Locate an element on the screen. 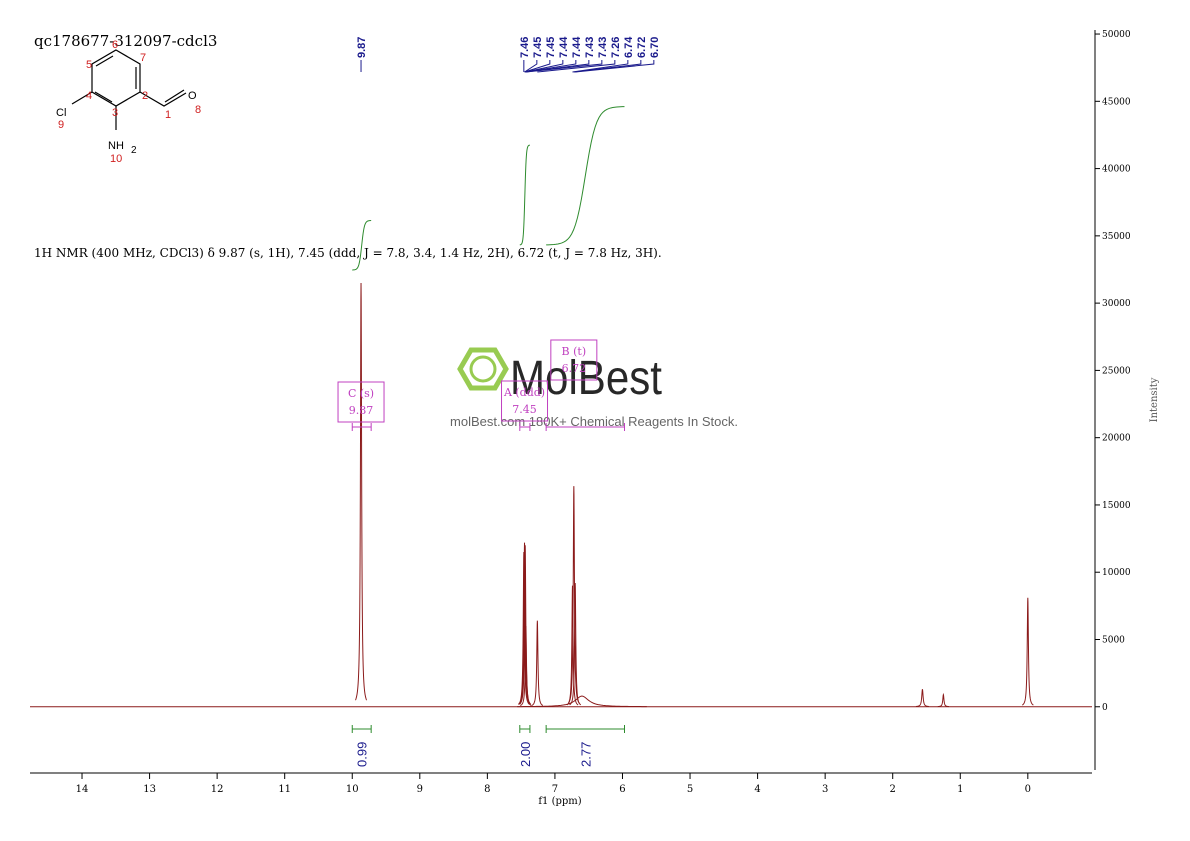 The width and height of the screenshot is (1190, 841). atom-number: 8 is located at coordinates (198, 110).